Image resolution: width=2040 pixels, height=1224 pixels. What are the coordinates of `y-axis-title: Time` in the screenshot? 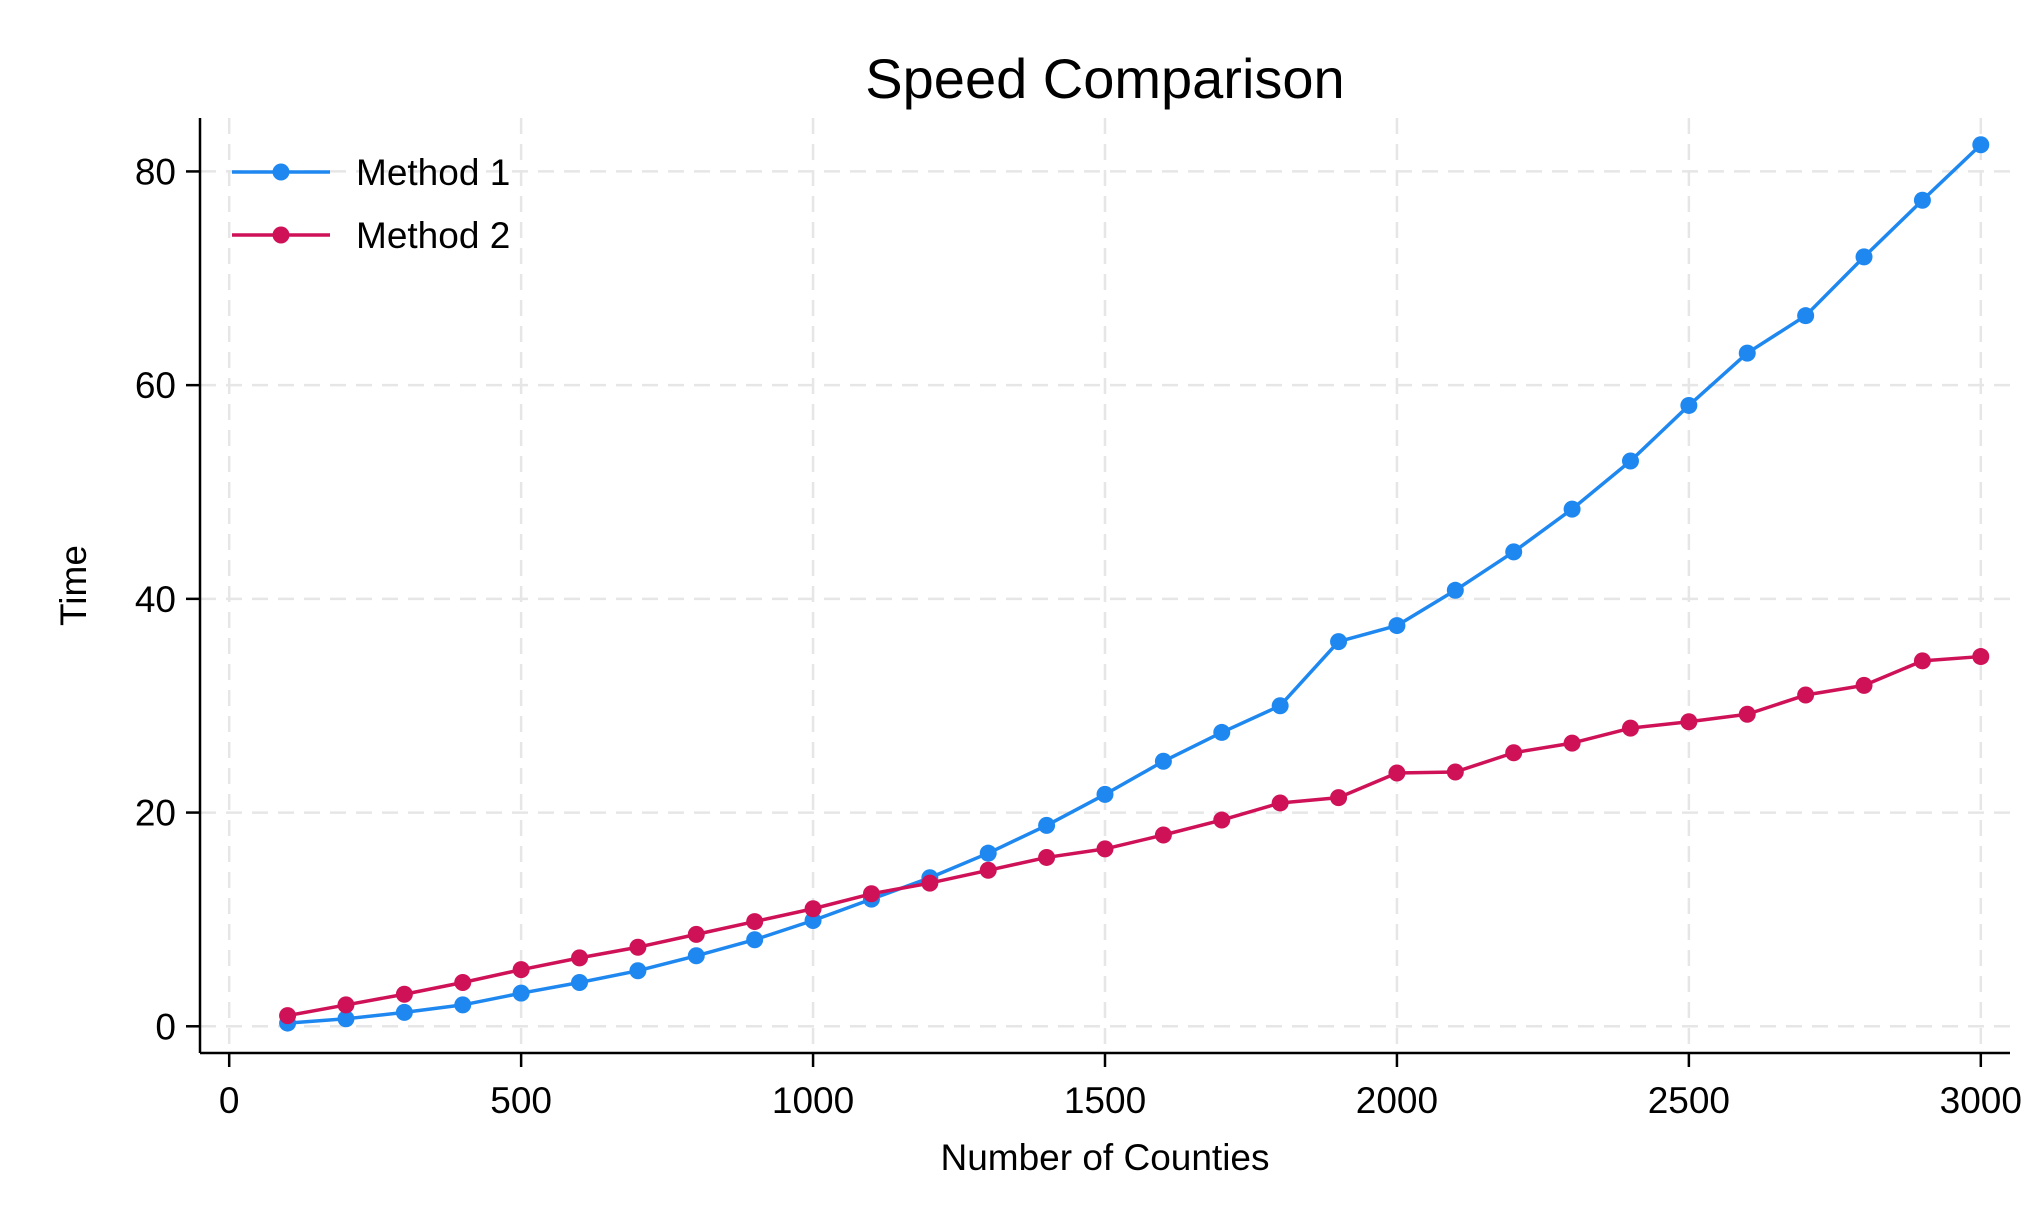 It's located at (73, 585).